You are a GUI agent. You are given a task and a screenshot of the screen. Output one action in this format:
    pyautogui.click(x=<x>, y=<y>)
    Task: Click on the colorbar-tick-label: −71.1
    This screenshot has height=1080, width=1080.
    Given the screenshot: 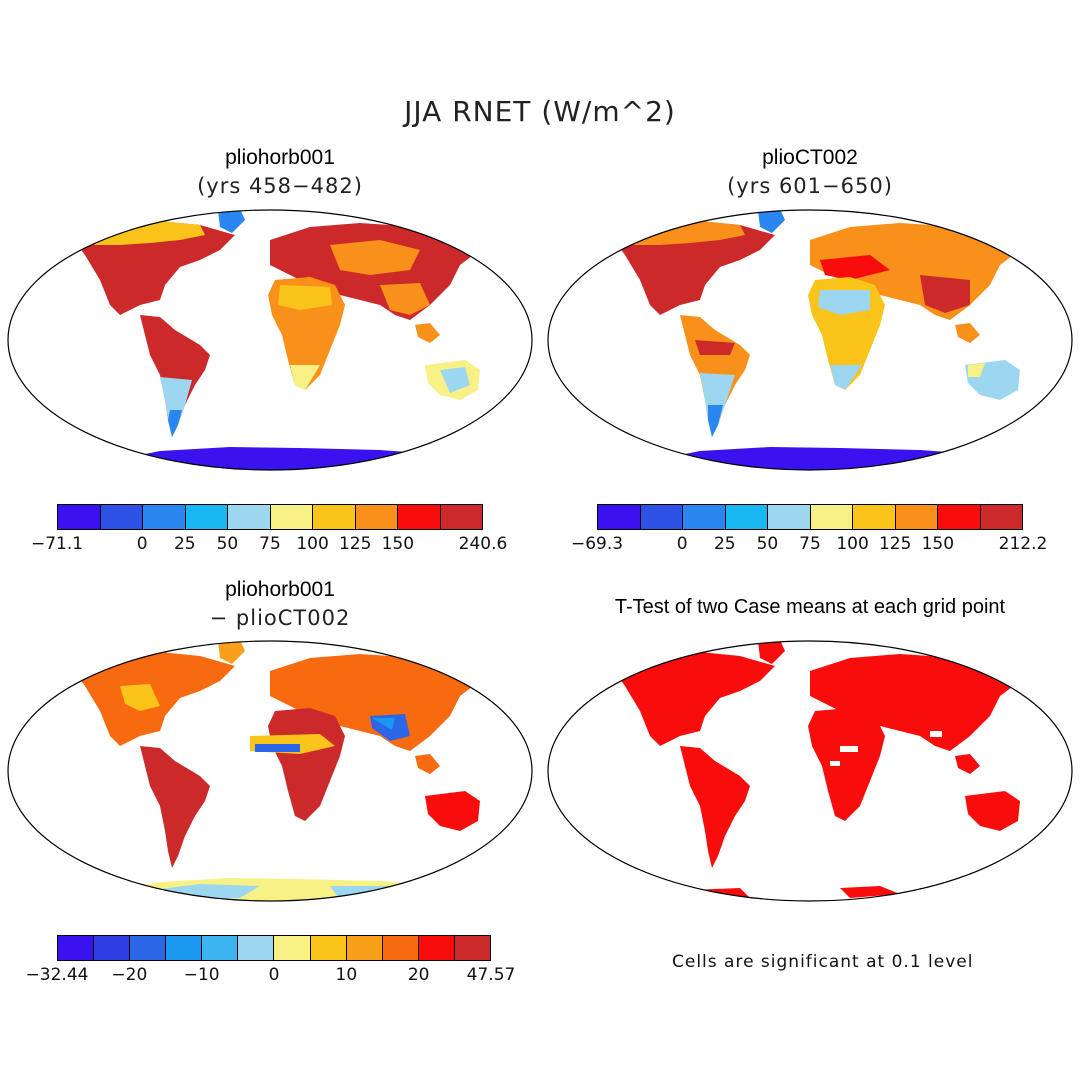 What is the action you would take?
    pyautogui.click(x=57, y=544)
    